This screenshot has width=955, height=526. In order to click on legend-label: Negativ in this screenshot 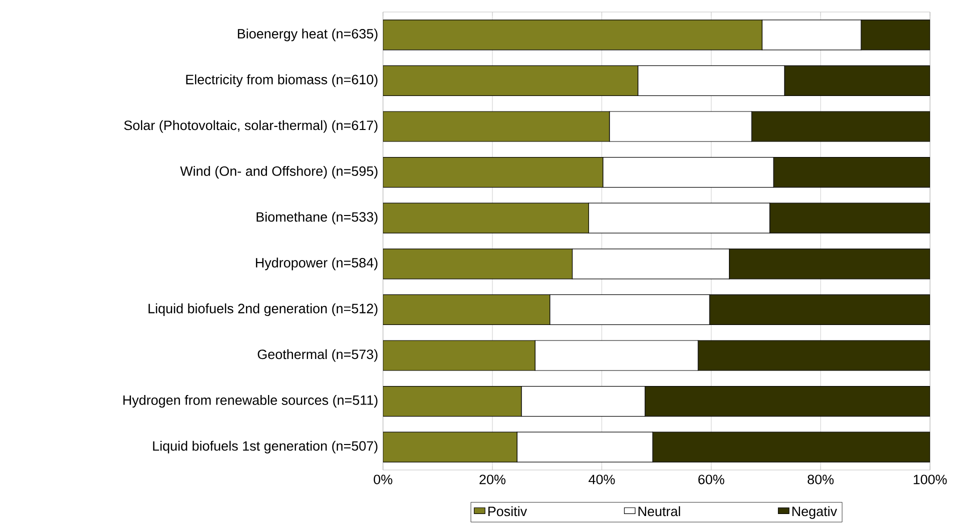, I will do `click(815, 512)`.